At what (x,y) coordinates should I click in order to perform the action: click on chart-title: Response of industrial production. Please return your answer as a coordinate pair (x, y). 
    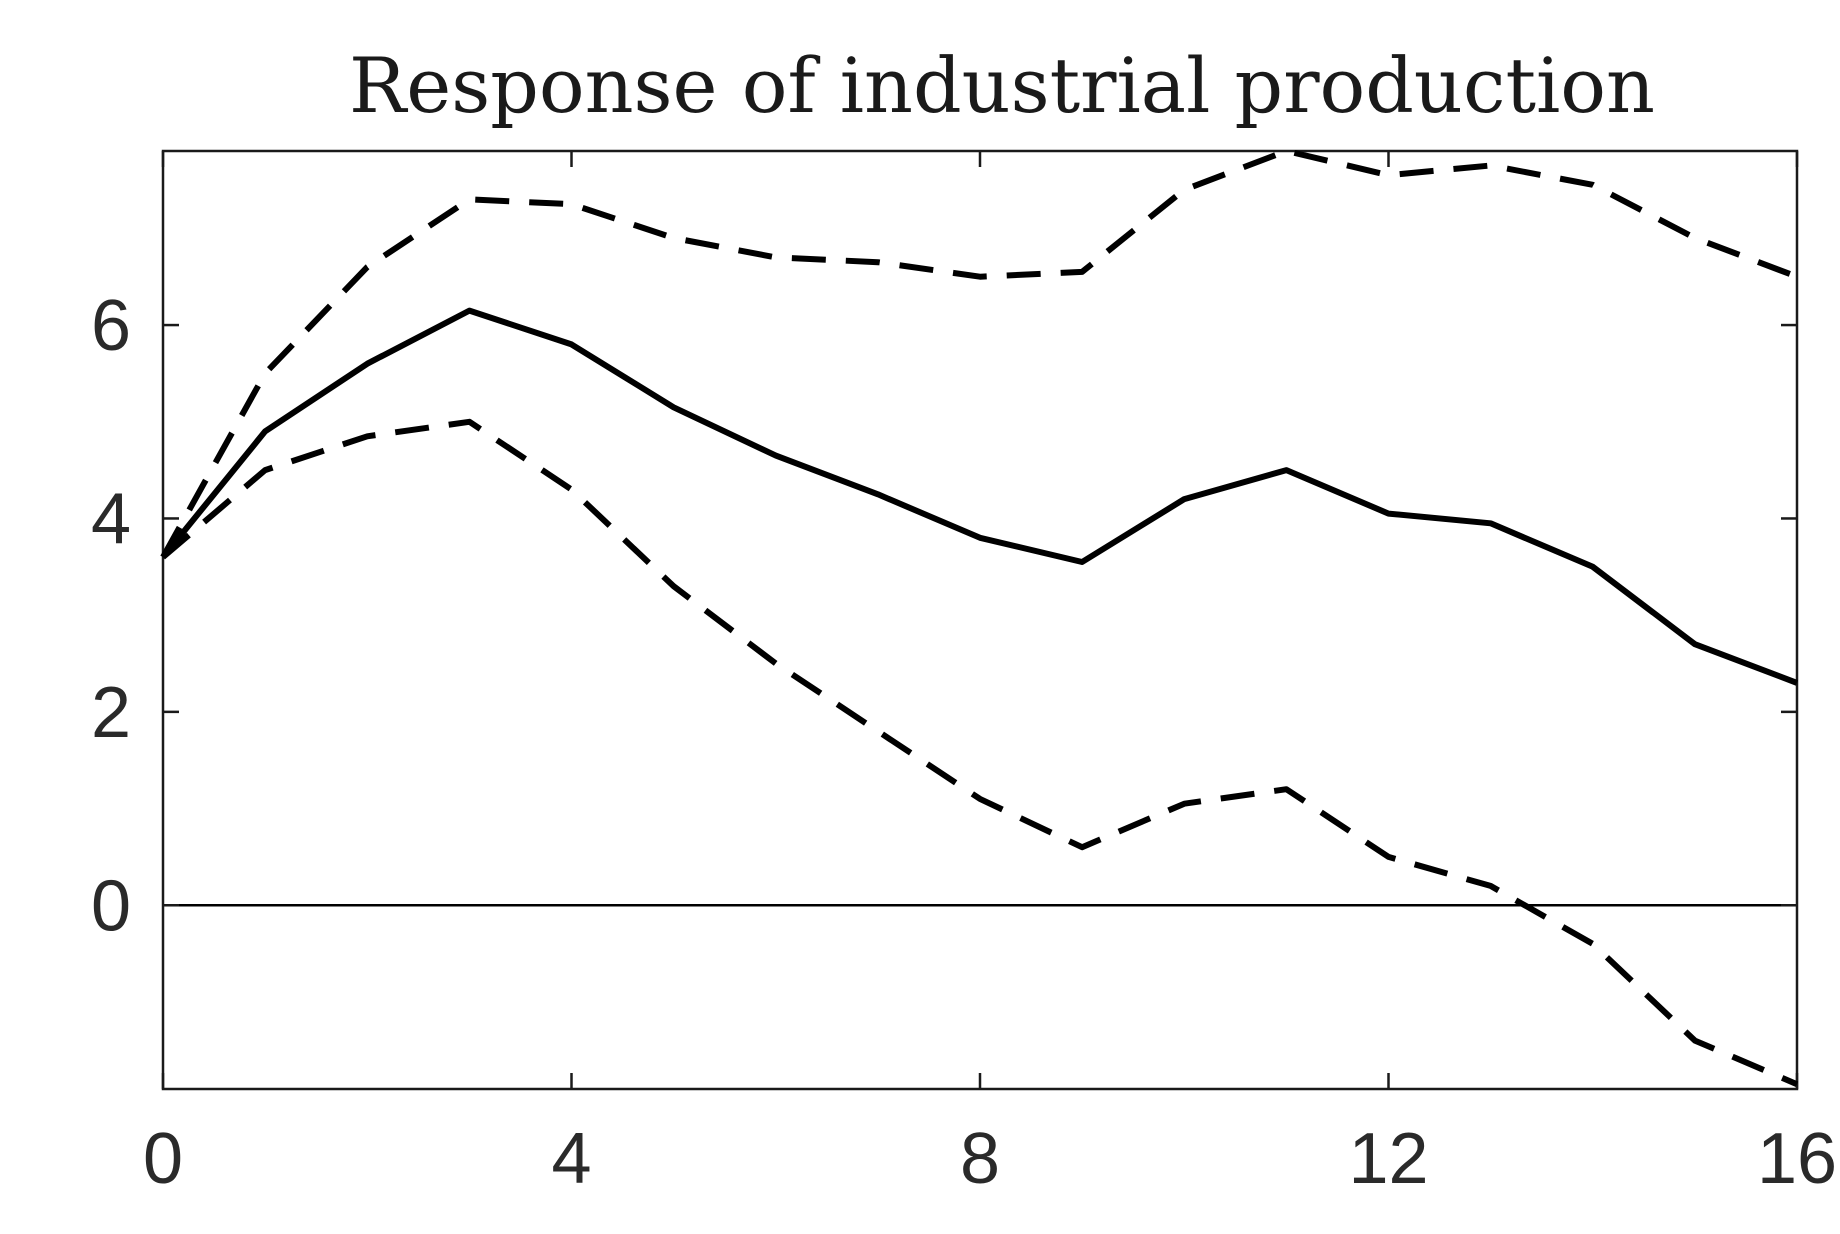
    Looking at the image, I should click on (1002, 85).